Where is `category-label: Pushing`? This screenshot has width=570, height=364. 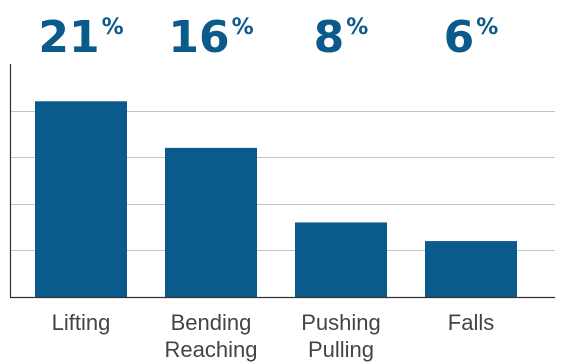
category-label: Pushing is located at coordinates (341, 322).